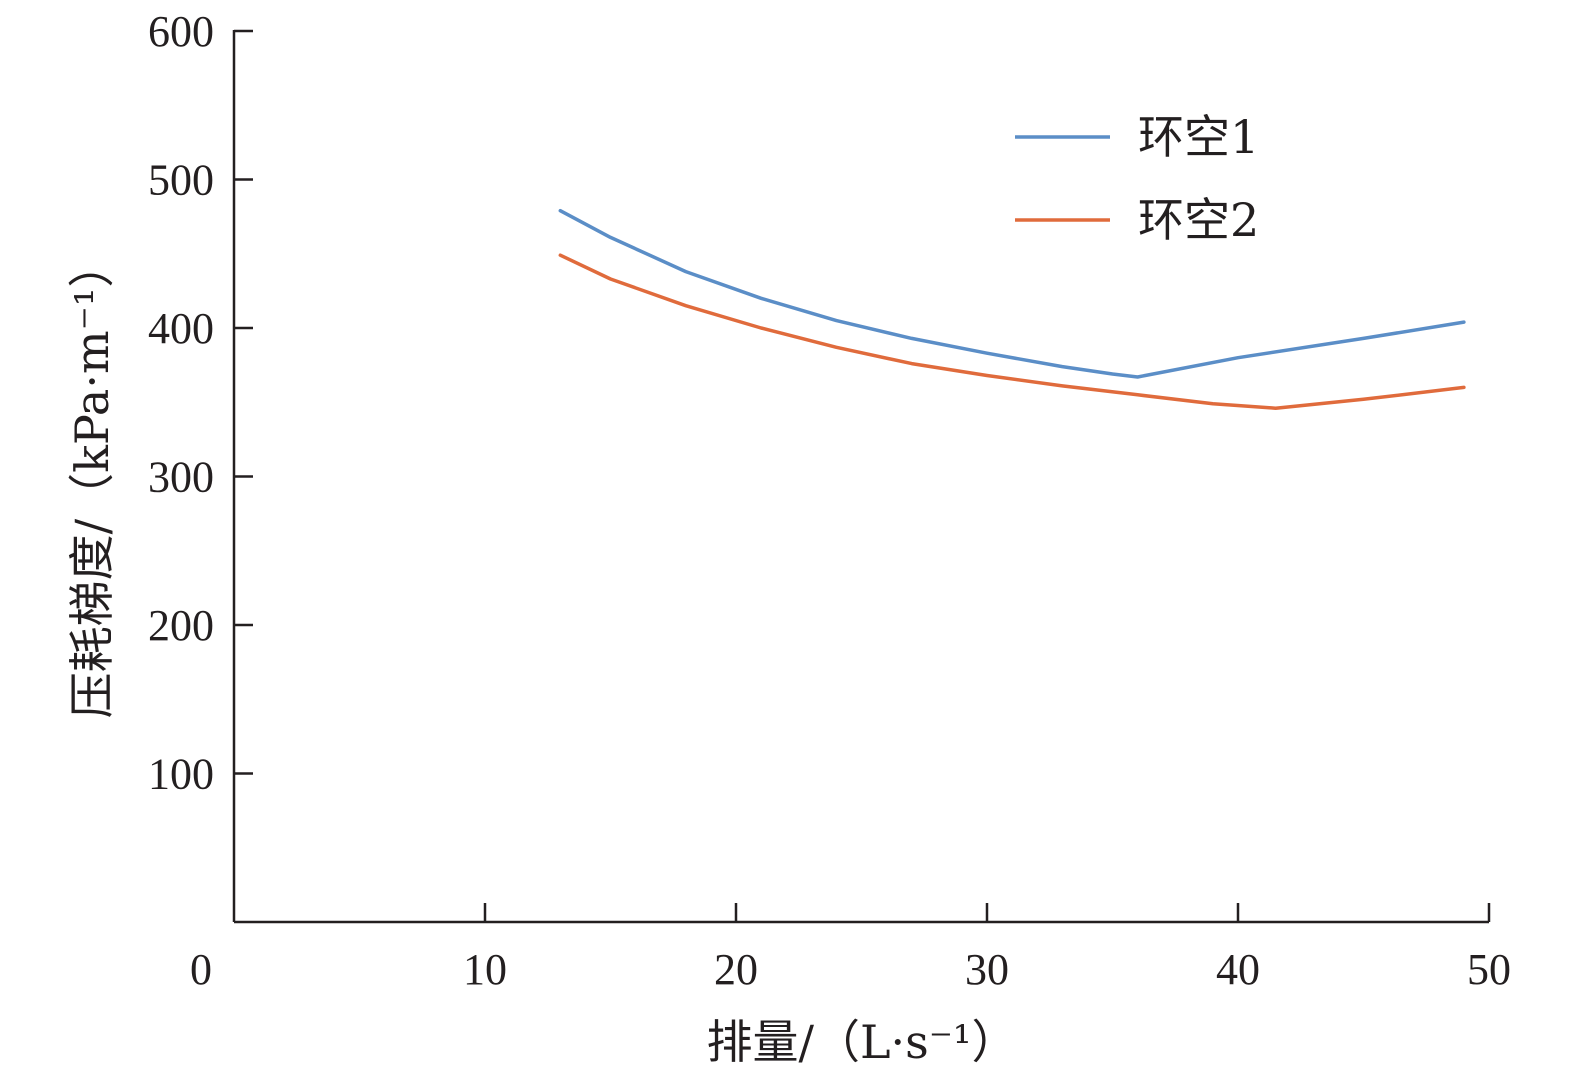 This screenshot has width=1575, height=1083. What do you see at coordinates (92, 480) in the screenshot?
I see `y-axis-title: 压耗梯度/（kPa·m⁻¹）` at bounding box center [92, 480].